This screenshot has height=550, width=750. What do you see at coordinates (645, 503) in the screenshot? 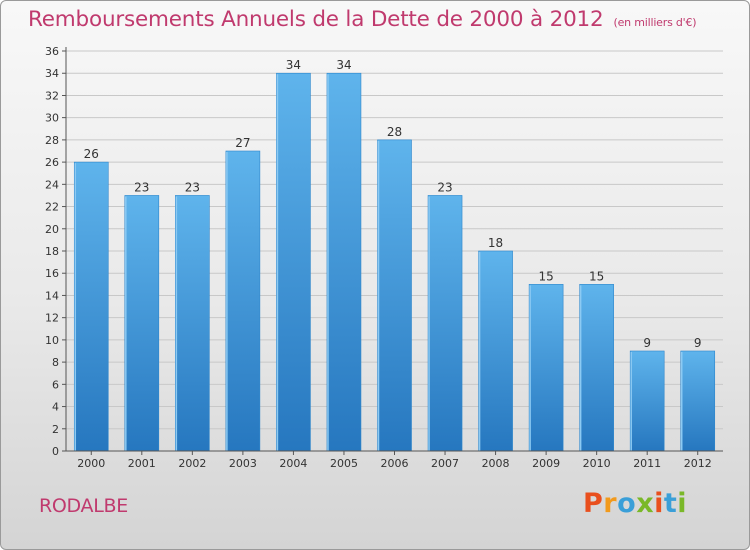
I see `logo-letter: x` at bounding box center [645, 503].